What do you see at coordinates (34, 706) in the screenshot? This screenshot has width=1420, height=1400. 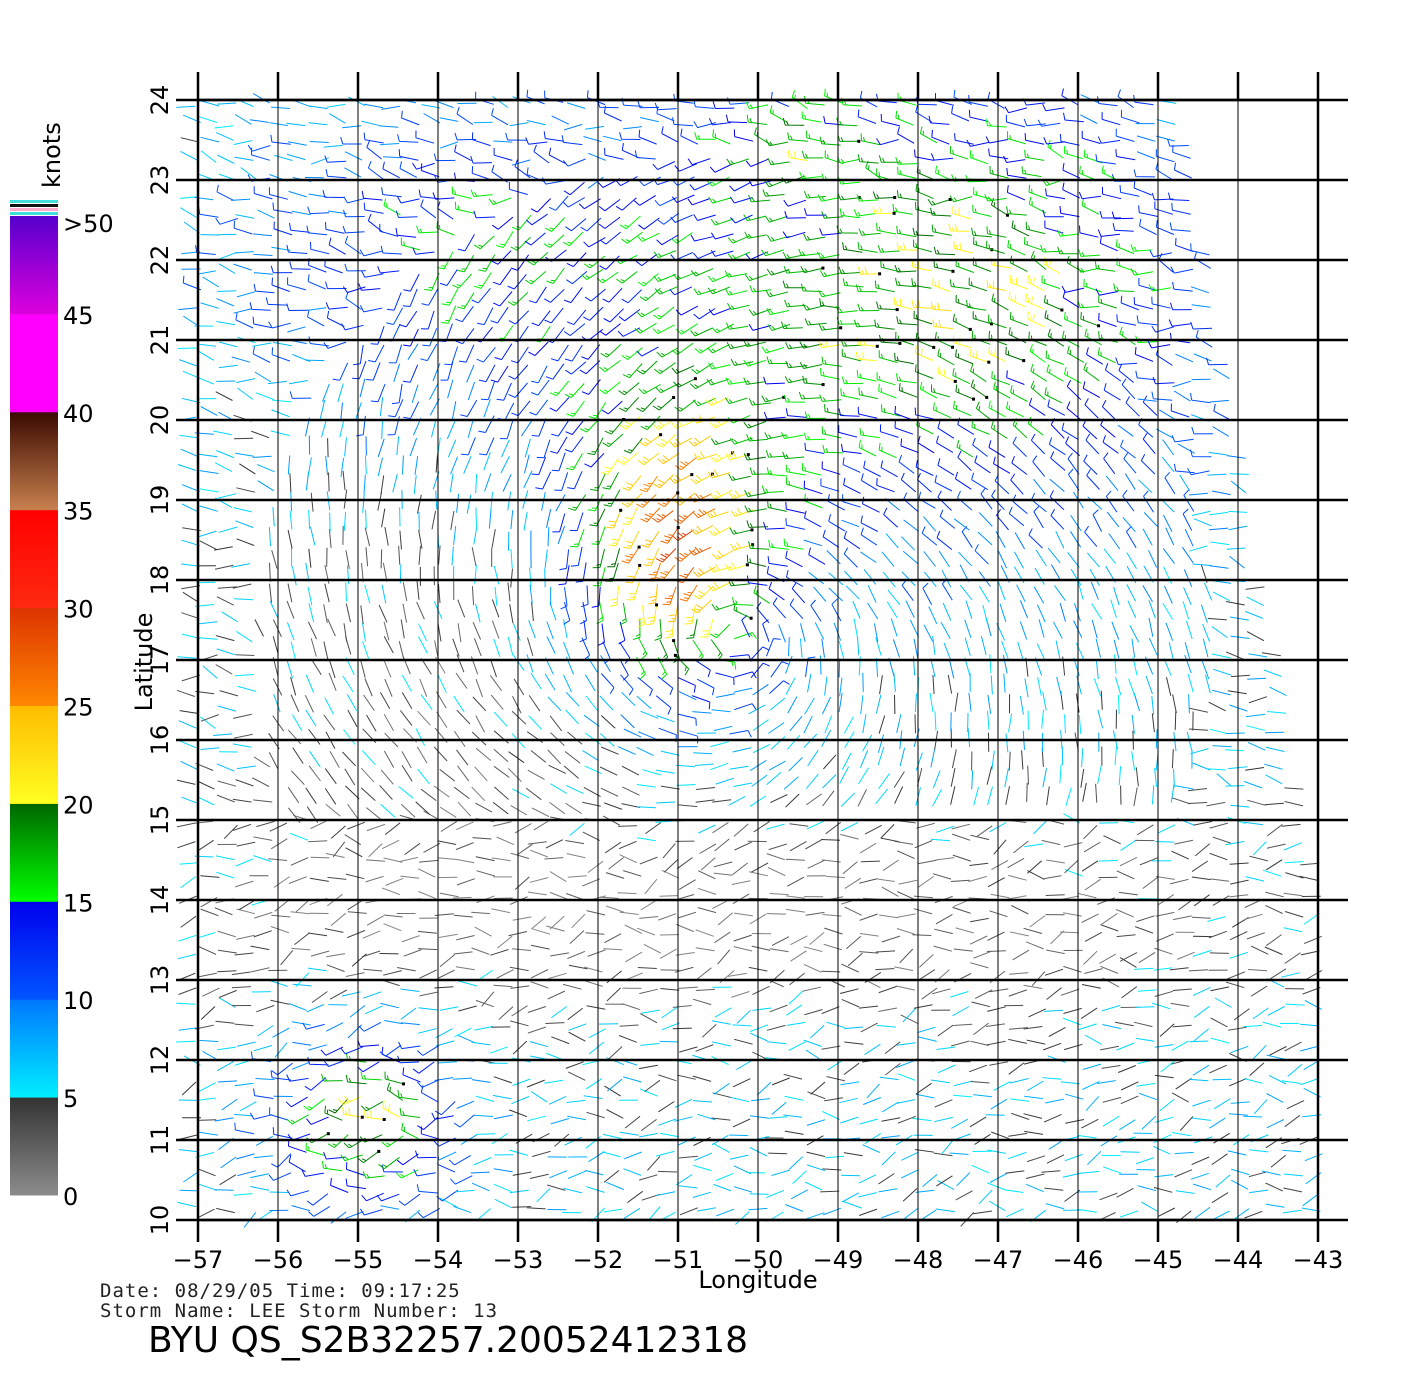 I see `colorbar-bands` at bounding box center [34, 706].